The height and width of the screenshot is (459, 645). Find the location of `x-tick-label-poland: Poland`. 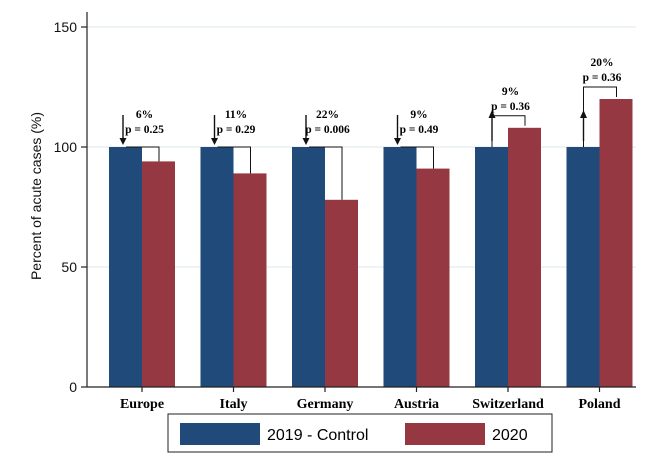

x-tick-label-poland: Poland is located at coordinates (599, 404).